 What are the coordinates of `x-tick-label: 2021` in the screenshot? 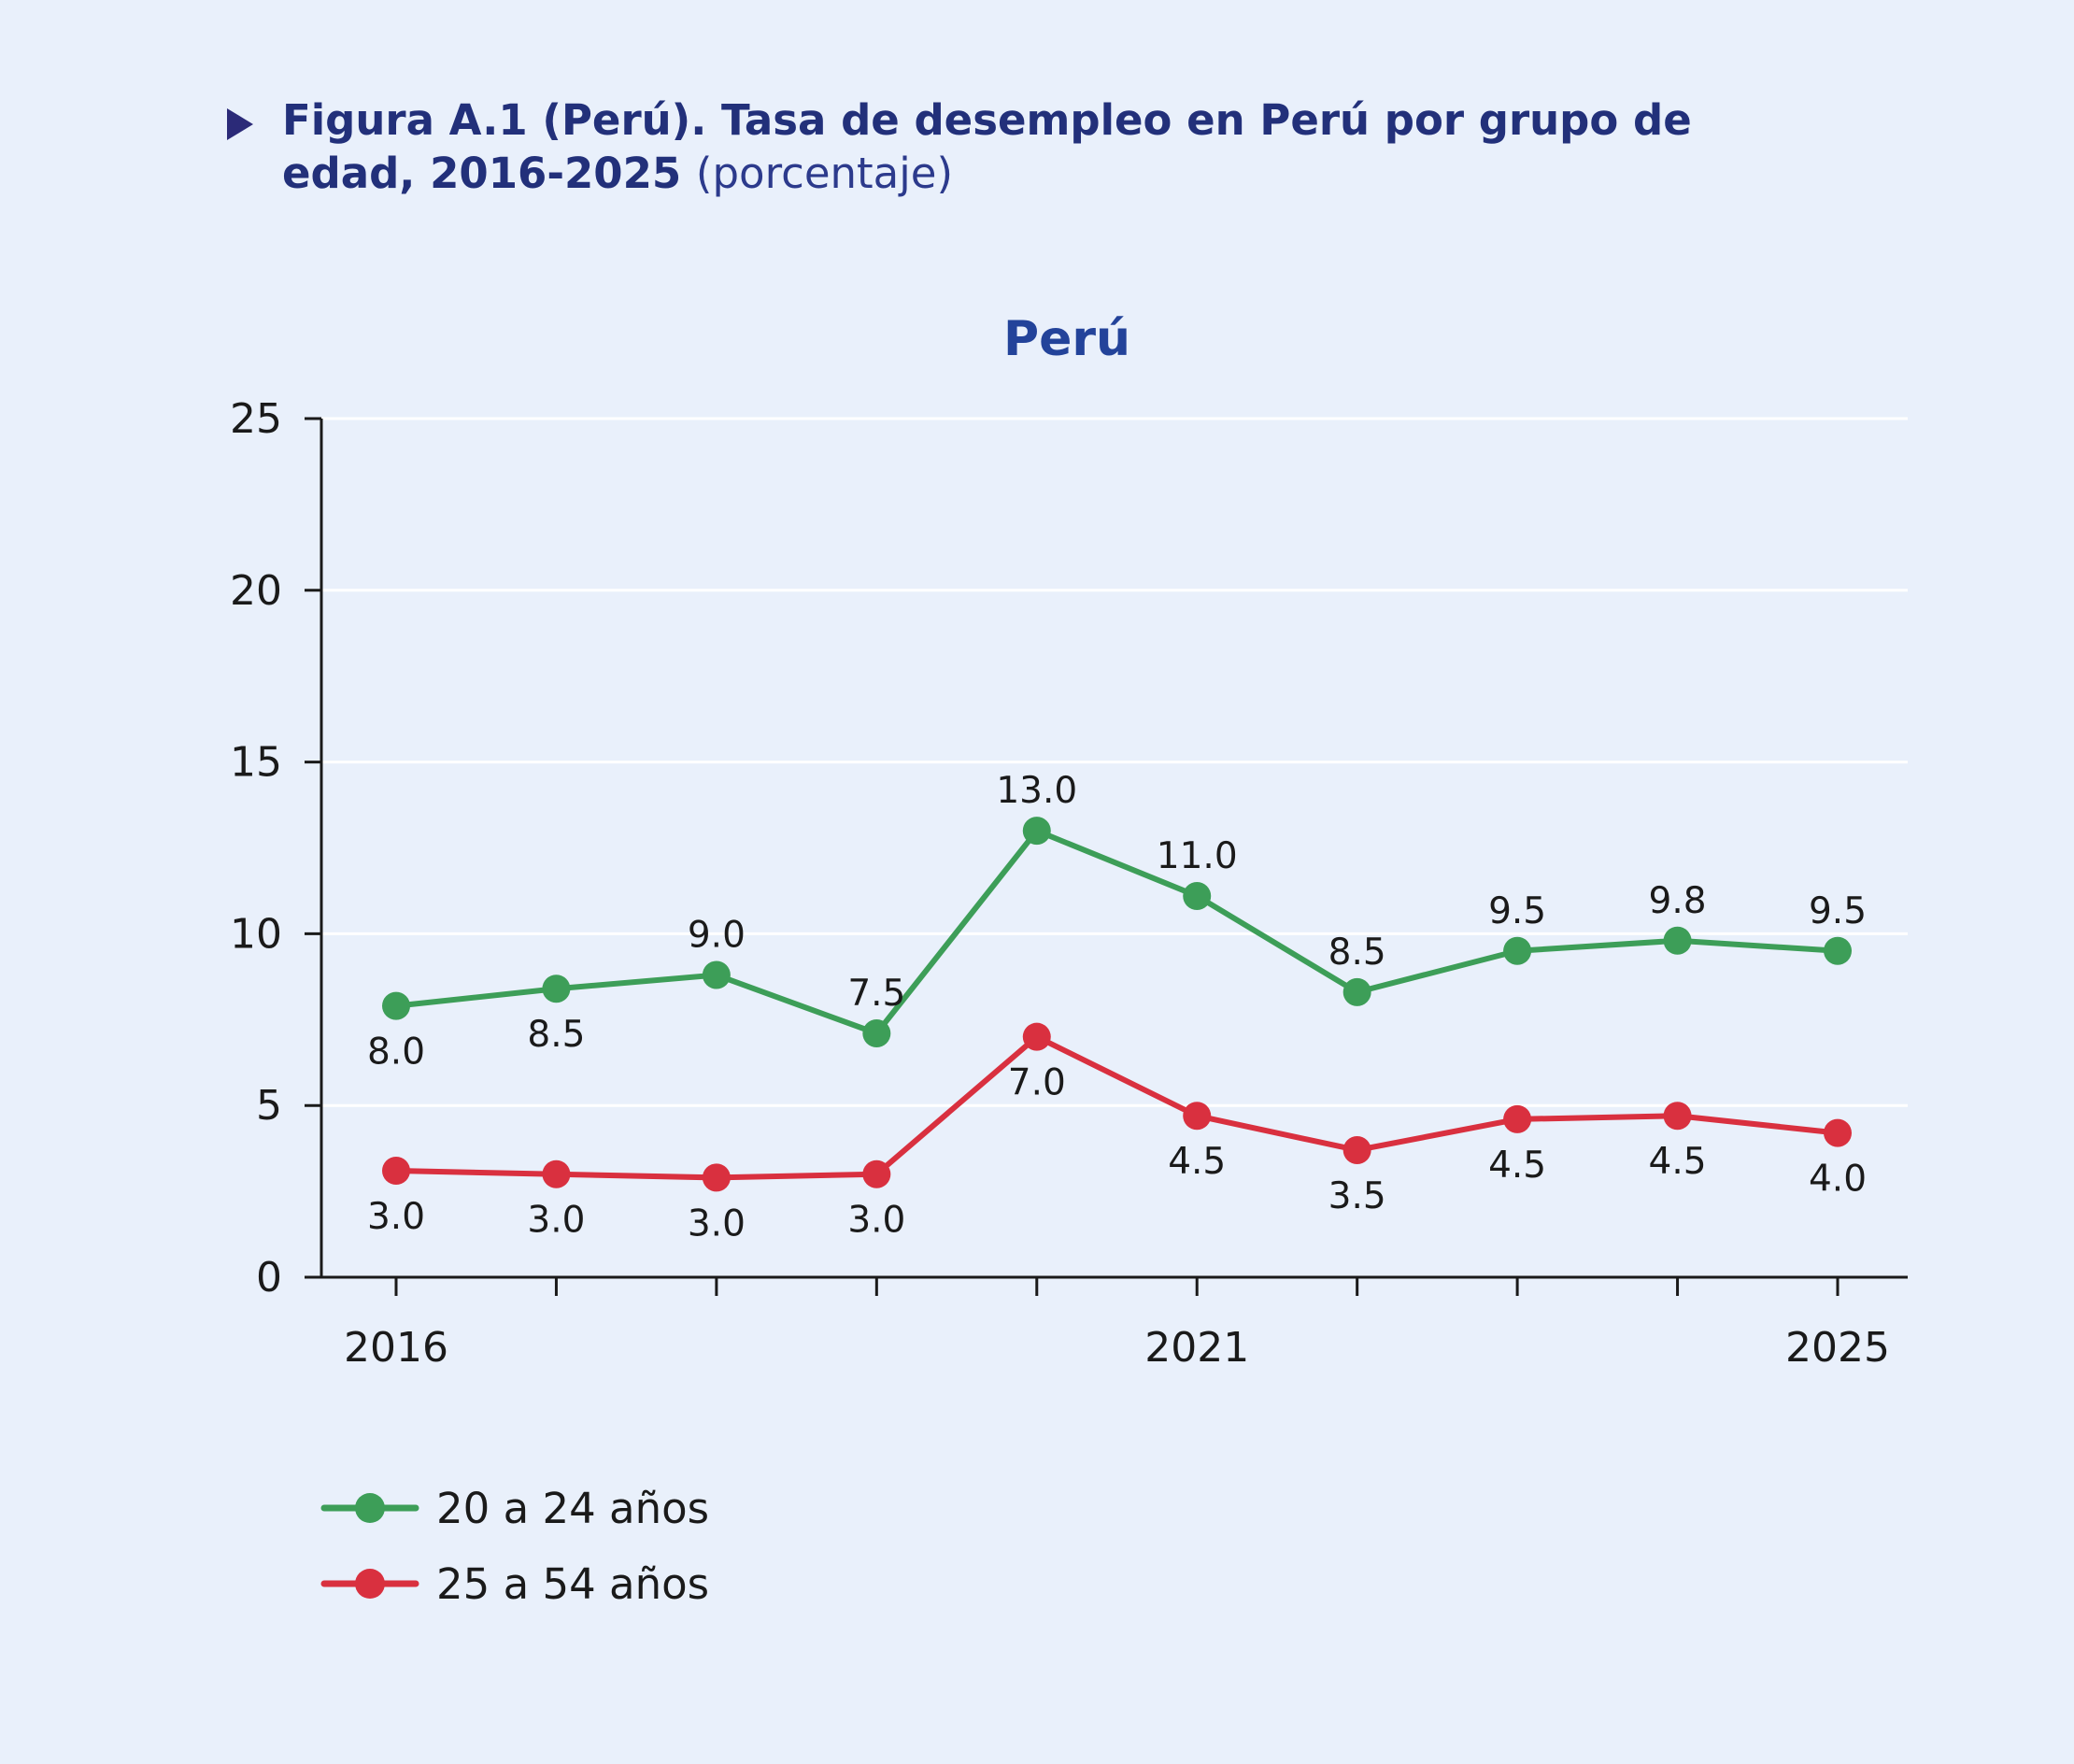 It's located at (1196, 1348).